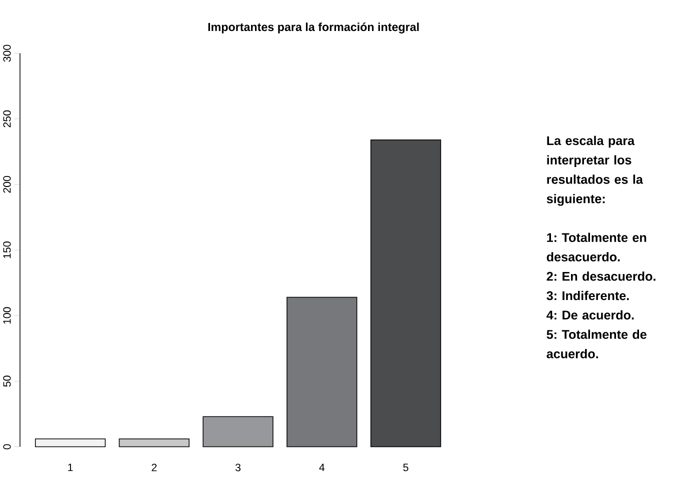  I want to click on x-tick-label: 4, so click(322, 467).